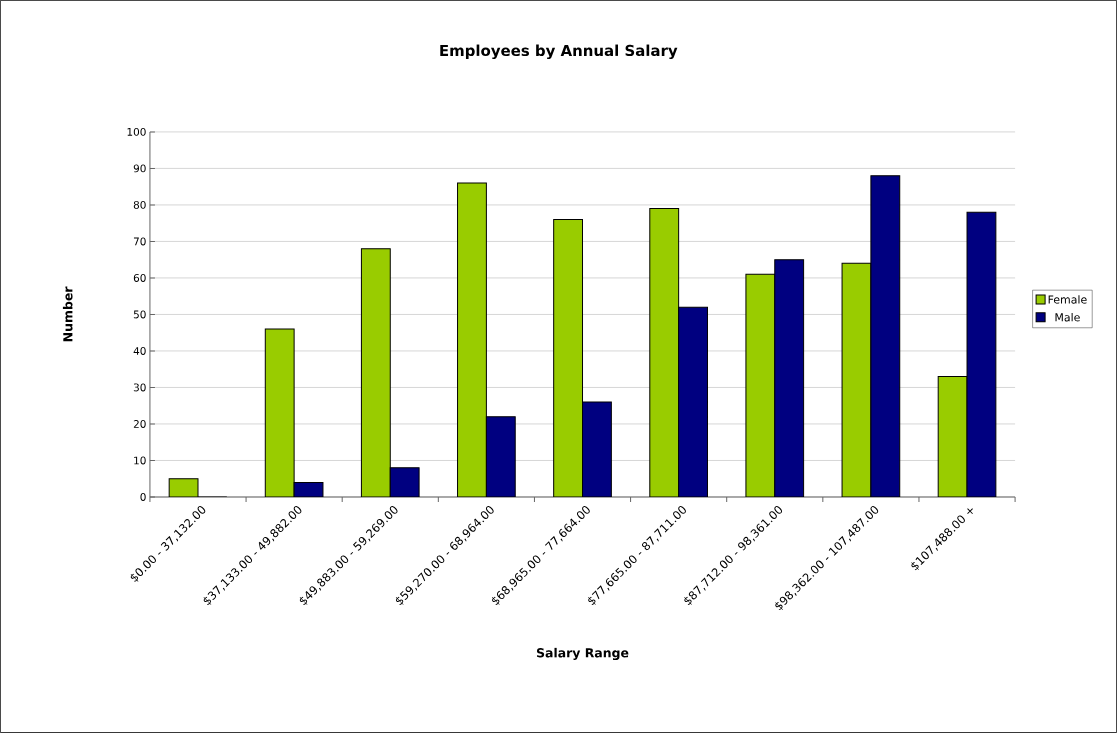  What do you see at coordinates (140, 460) in the screenshot?
I see `y-tick-label: 10` at bounding box center [140, 460].